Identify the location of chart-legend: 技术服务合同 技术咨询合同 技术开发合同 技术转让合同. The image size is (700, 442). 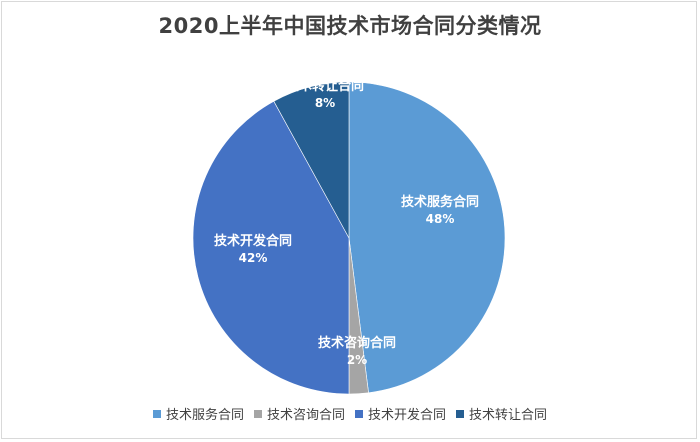
(350, 413).